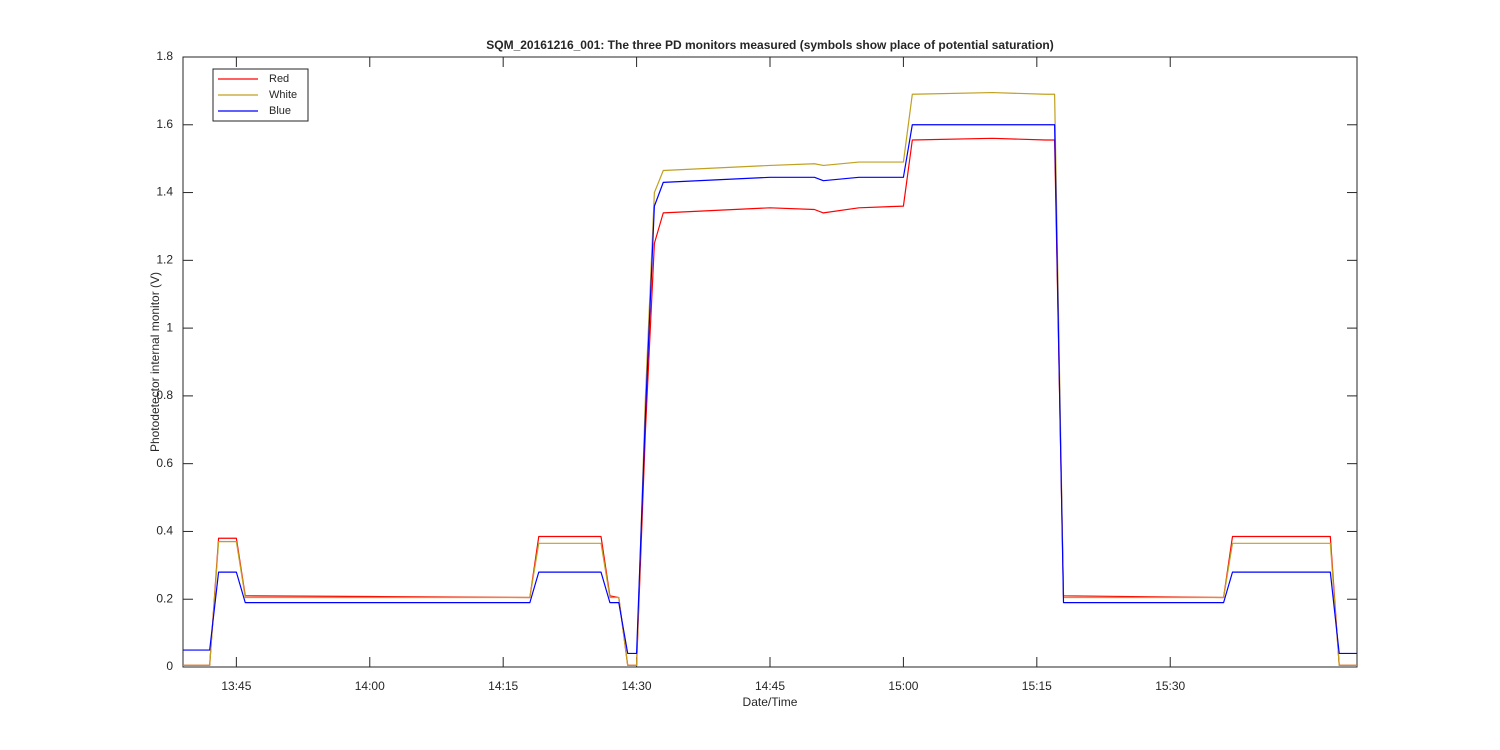 The width and height of the screenshot is (1500, 750). I want to click on x-tick-label: 15:15, so click(1037, 686).